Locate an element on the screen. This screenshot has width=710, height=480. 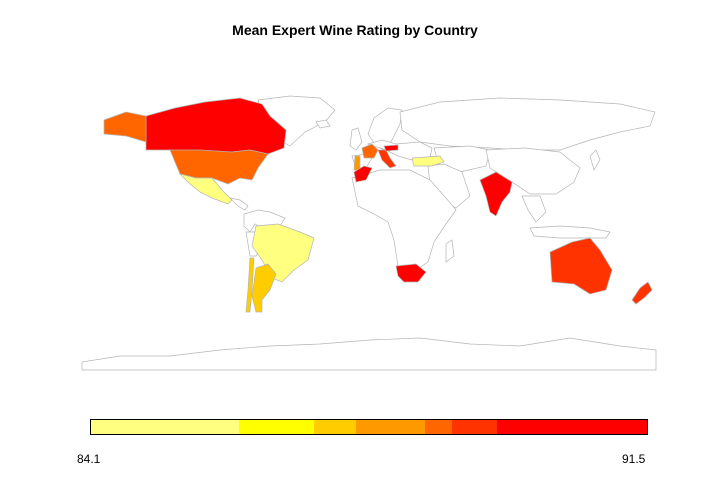
country-portugal is located at coordinates (357, 163).